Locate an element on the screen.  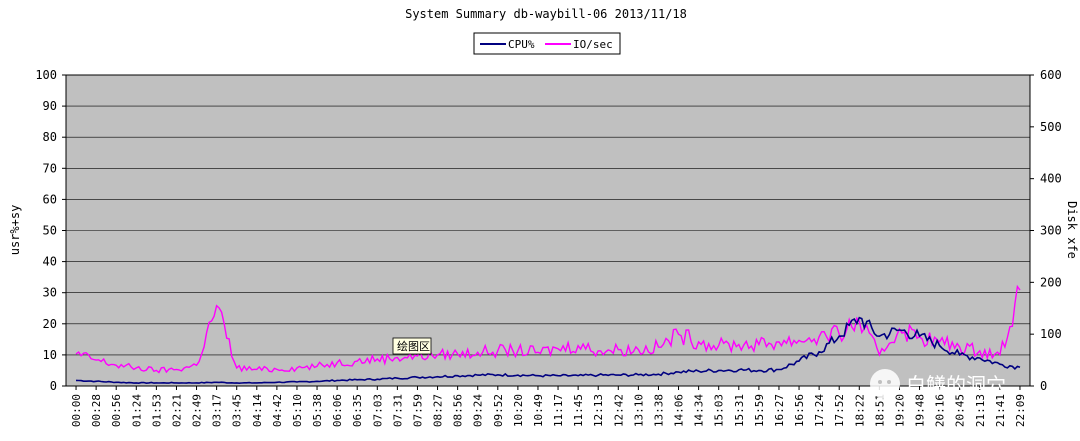
right-y-tick-label: 200 is located at coordinates (1051, 282).